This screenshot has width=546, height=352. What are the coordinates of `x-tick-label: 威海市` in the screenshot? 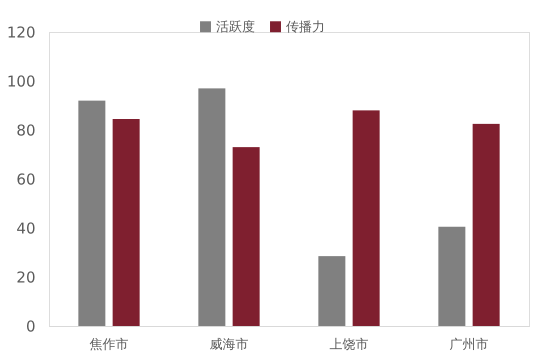 It's located at (229, 345).